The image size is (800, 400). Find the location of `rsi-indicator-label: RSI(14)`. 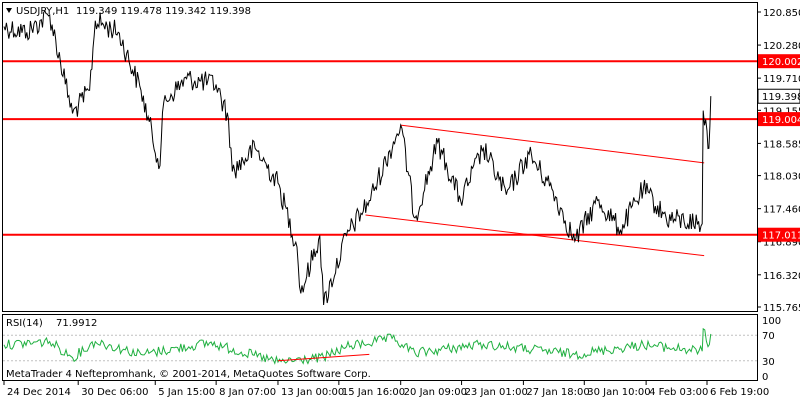

rsi-indicator-label: RSI(14) is located at coordinates (24, 323).